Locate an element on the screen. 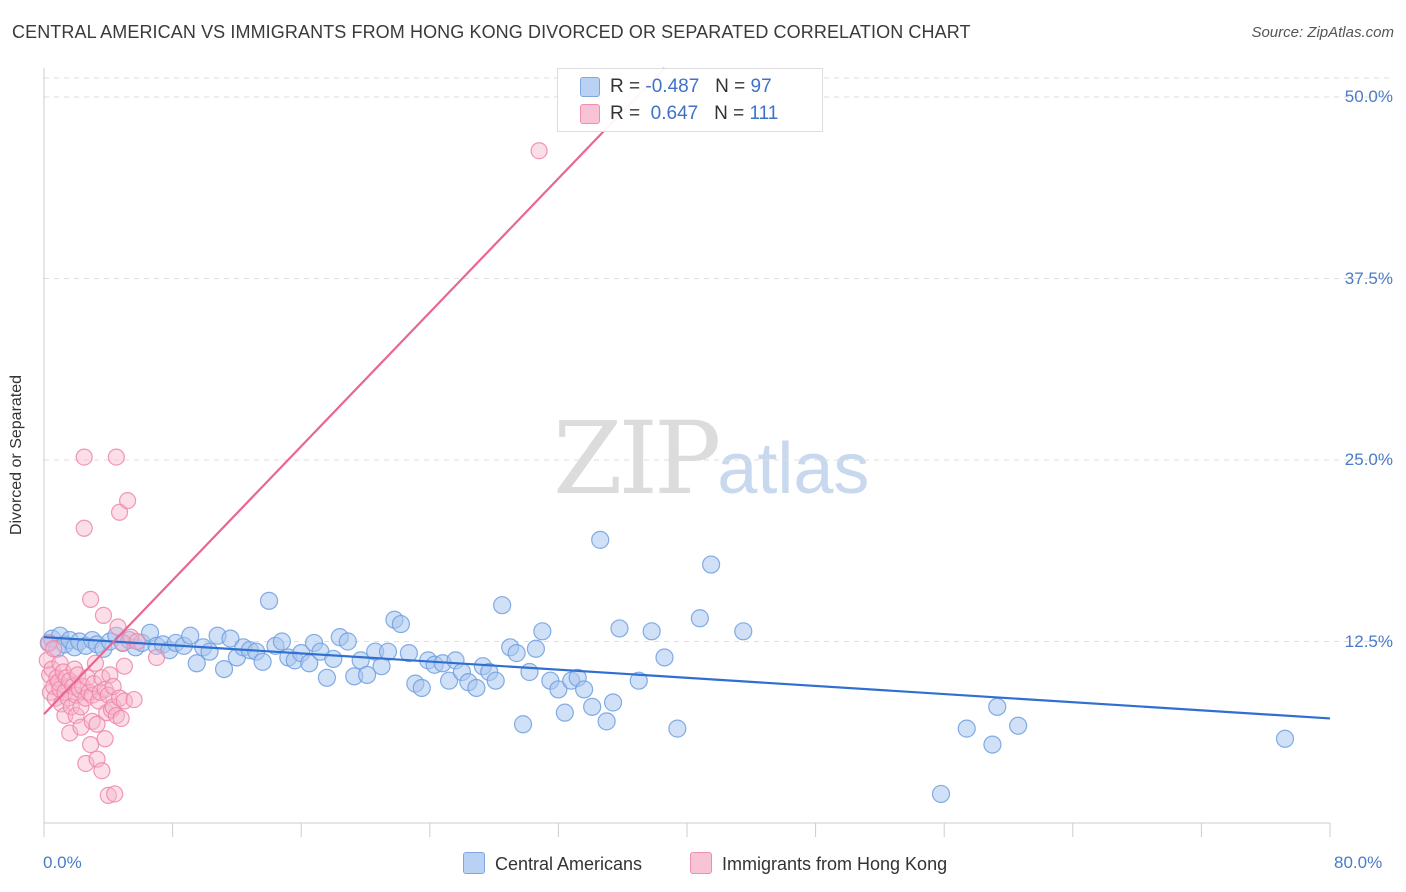 Image resolution: width=1406 pixels, height=892 pixels. legend-n-value: 97 is located at coordinates (761, 86).